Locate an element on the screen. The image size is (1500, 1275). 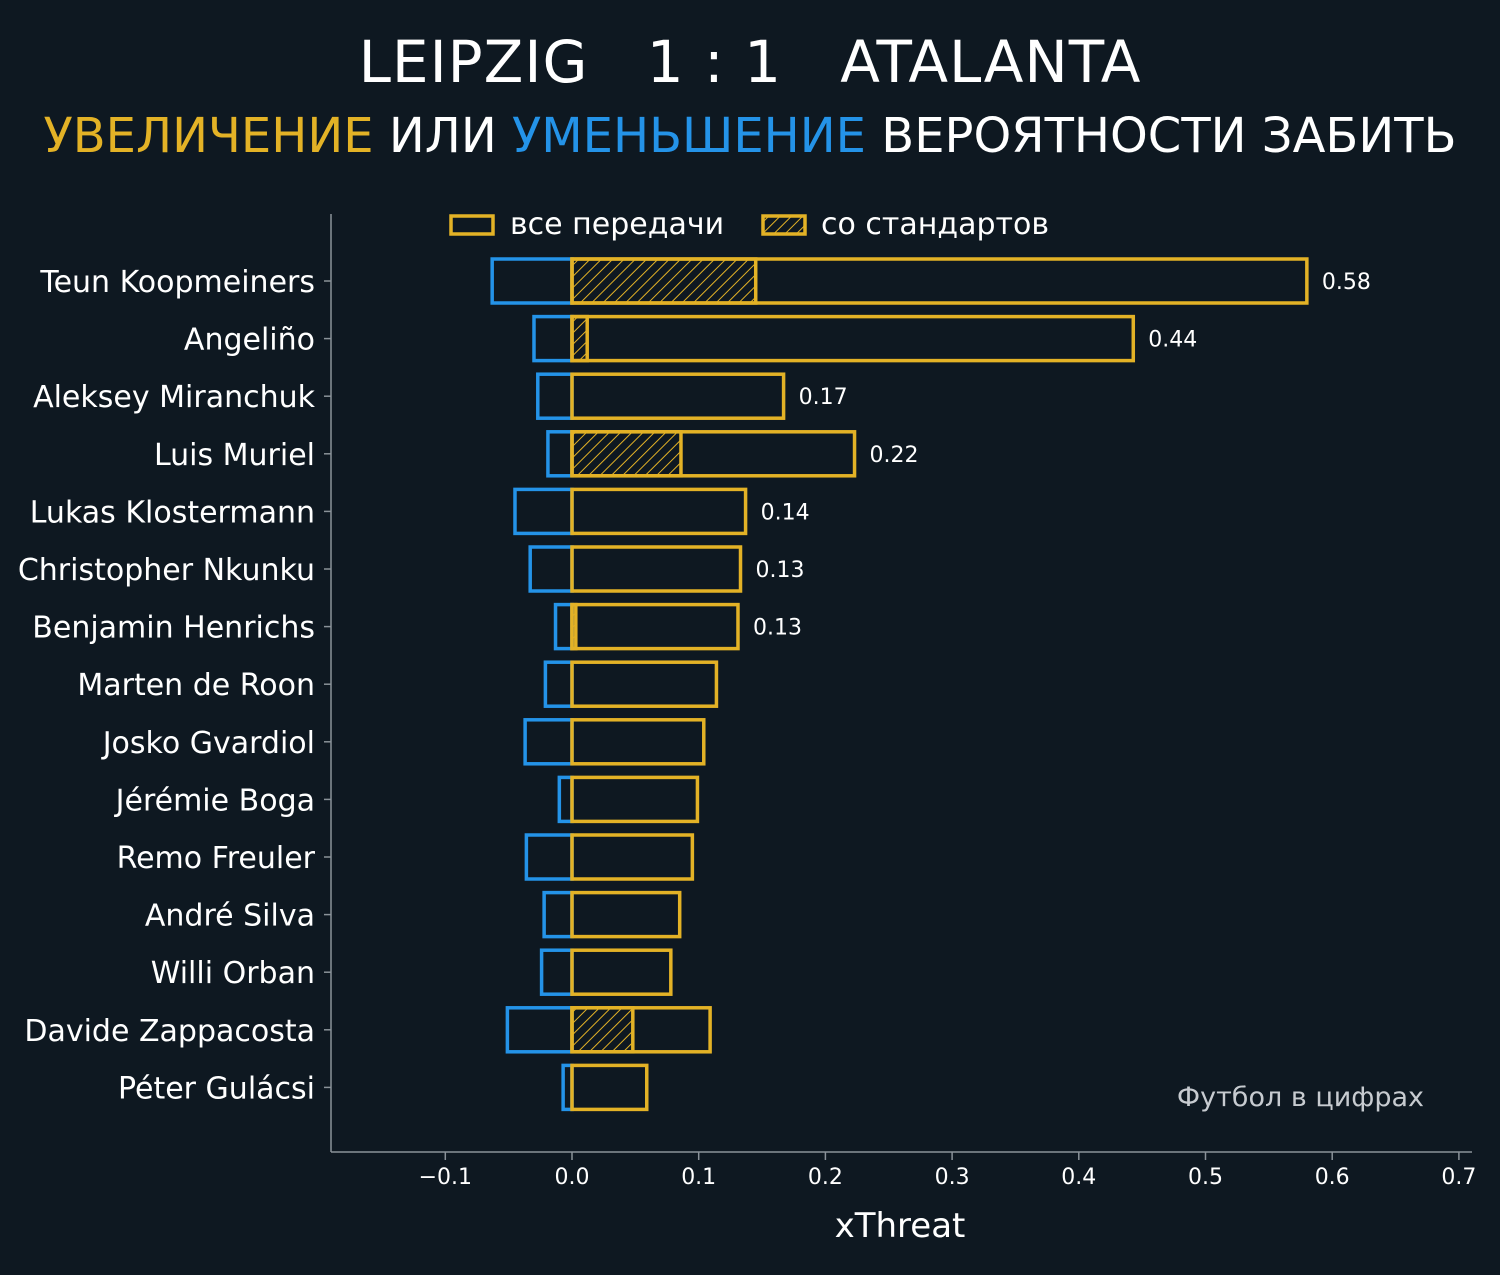
x-ticks: −0.1 0.0 0.1 0.2 0.3 0.4 0.5 0.6 0.7 is located at coordinates (947, 1171).